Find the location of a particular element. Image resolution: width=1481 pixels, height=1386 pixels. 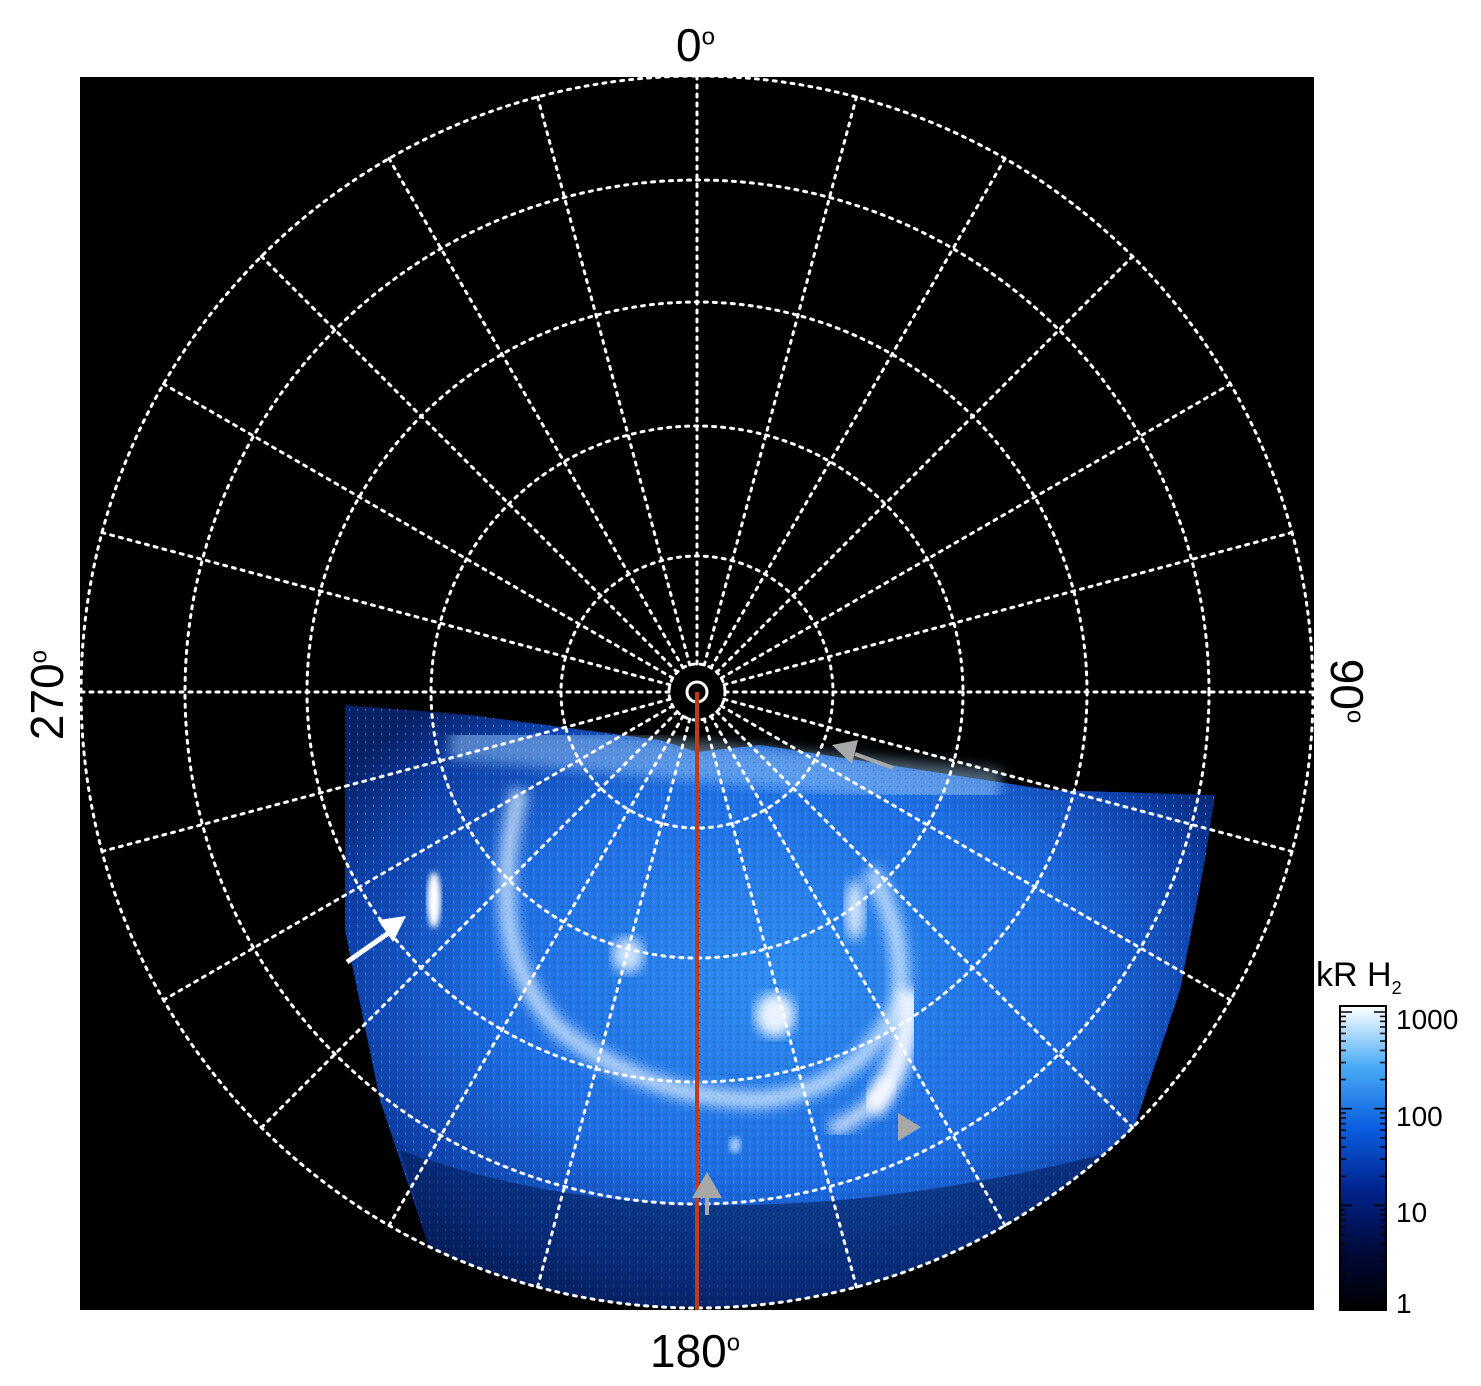

colorbar-tick-label: 100 is located at coordinates (1419, 1116).